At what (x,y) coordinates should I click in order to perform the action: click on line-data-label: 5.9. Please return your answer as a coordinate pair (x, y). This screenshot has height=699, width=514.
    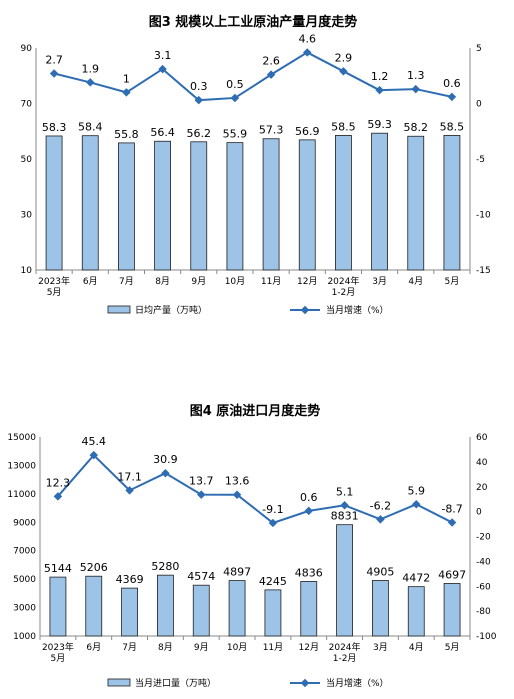
    Looking at the image, I should click on (417, 490).